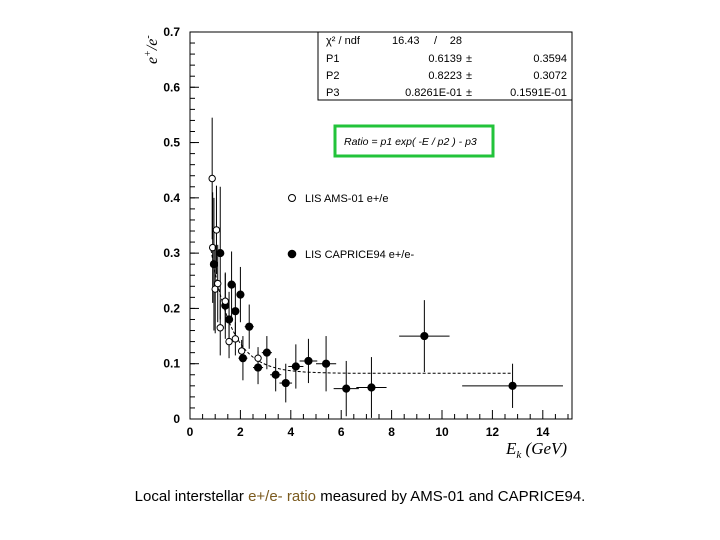 The image size is (720, 540). What do you see at coordinates (292, 198) in the screenshot?
I see `legend-ams01-marker` at bounding box center [292, 198].